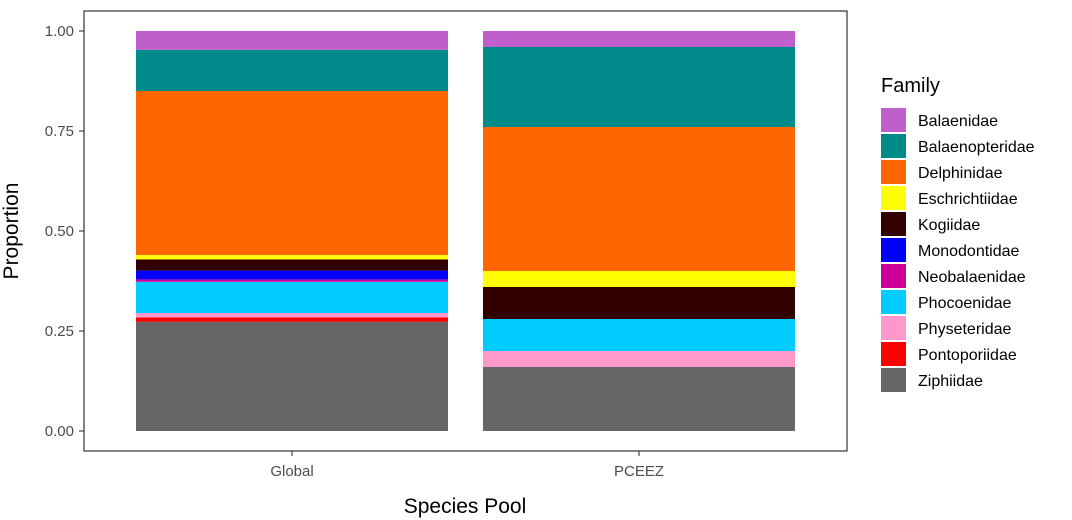 This screenshot has height=520, width=1072. I want to click on bar-segment-global-delphinidae, so click(292, 173).